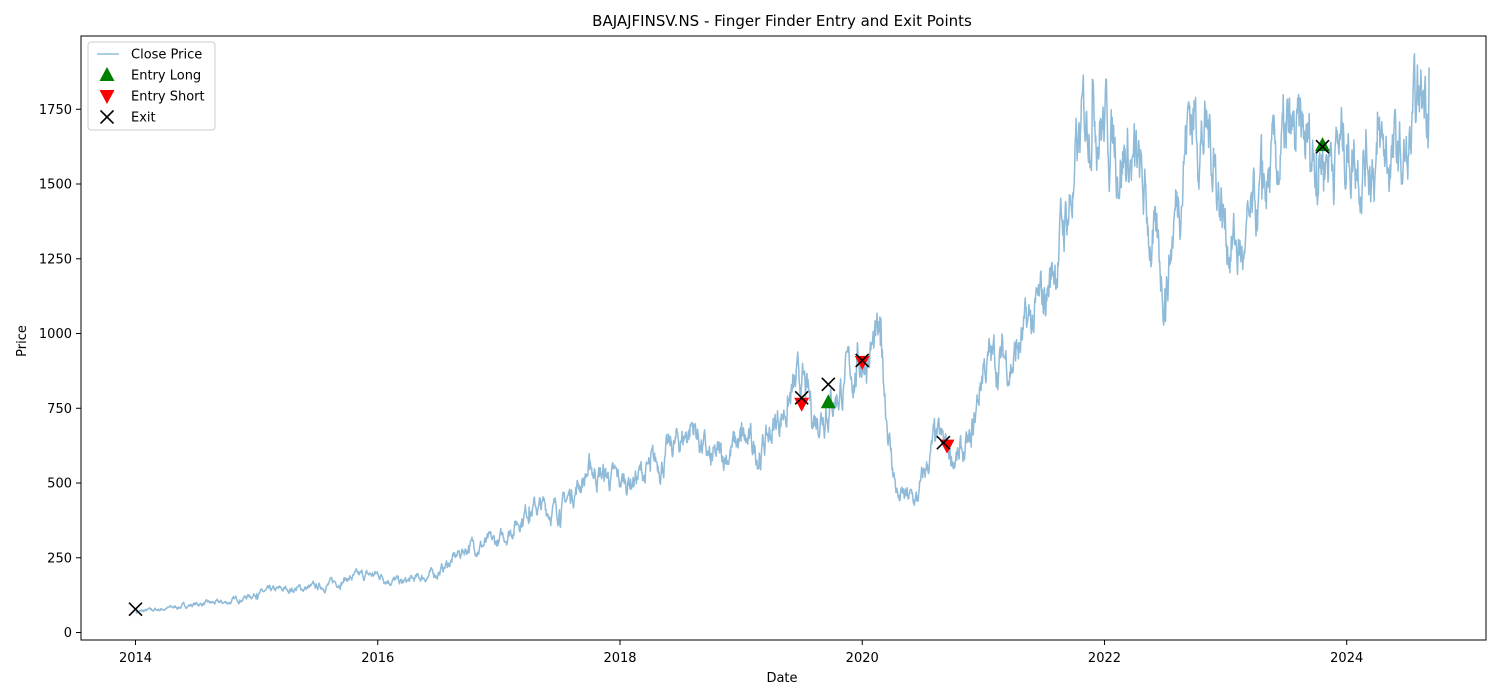 This screenshot has width=1500, height=700. What do you see at coordinates (107, 97) in the screenshot?
I see `legend-swatch-entry-short` at bounding box center [107, 97].